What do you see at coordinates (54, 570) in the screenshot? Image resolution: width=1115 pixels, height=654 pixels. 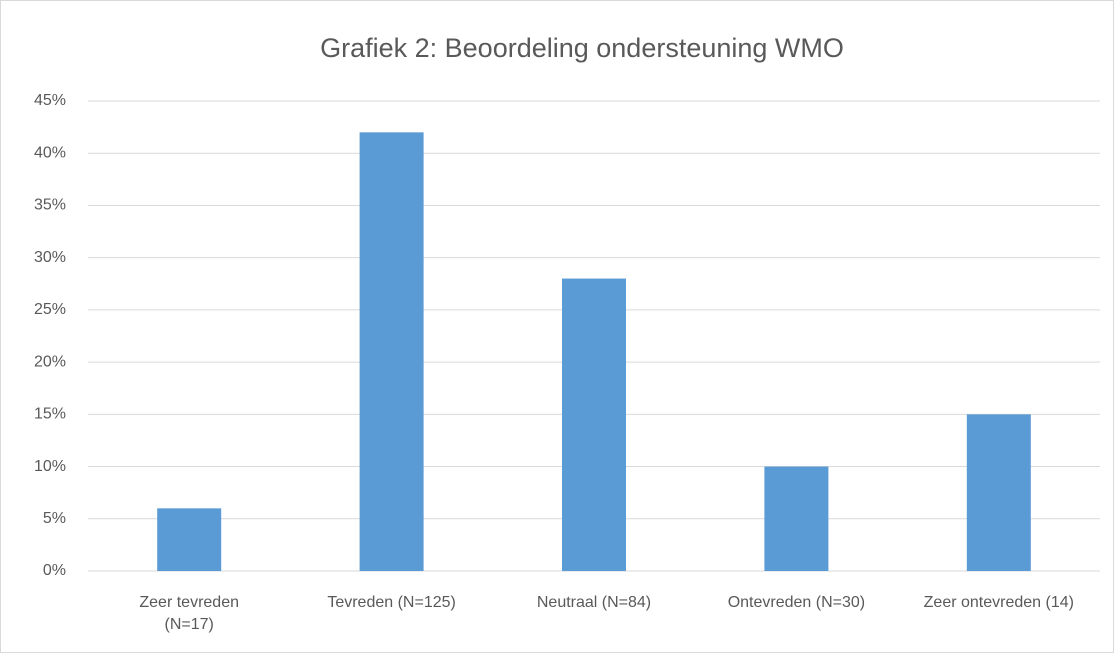 I see `y-tick-label: 0%` at bounding box center [54, 570].